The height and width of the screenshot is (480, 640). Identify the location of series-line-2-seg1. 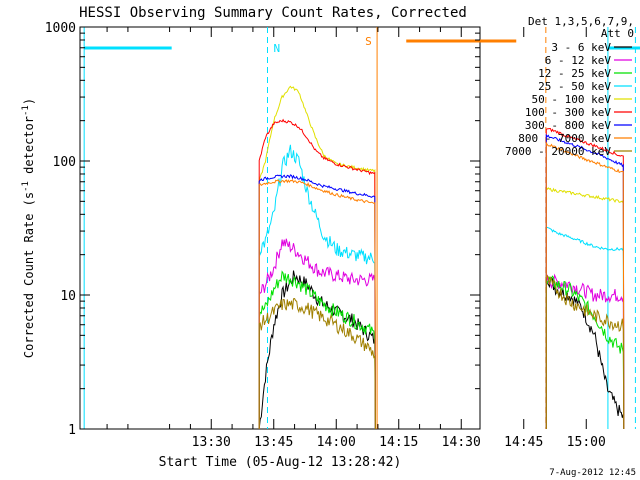
(317, 334).